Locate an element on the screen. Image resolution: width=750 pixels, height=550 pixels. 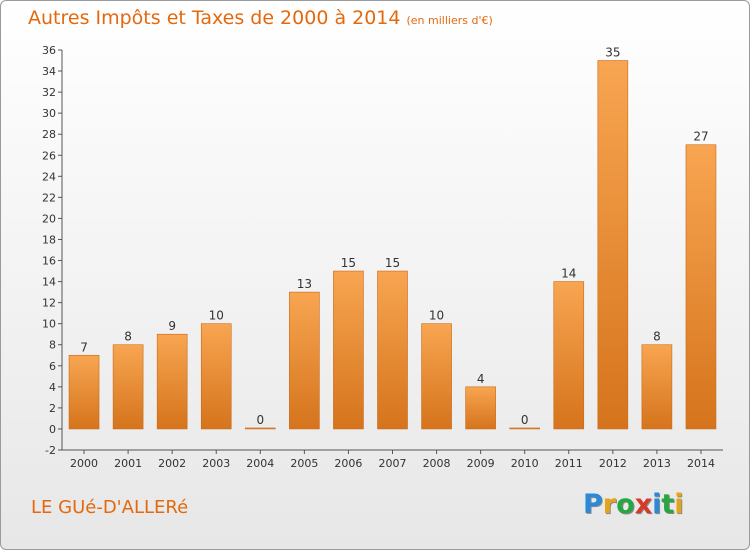
x-tick-label: 2003 is located at coordinates (216, 463).